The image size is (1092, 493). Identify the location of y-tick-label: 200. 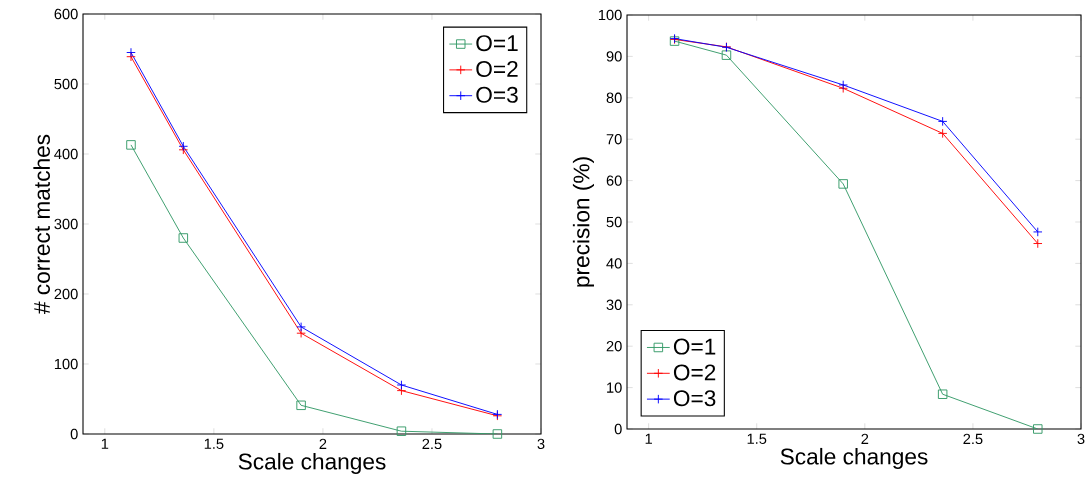
(66, 294).